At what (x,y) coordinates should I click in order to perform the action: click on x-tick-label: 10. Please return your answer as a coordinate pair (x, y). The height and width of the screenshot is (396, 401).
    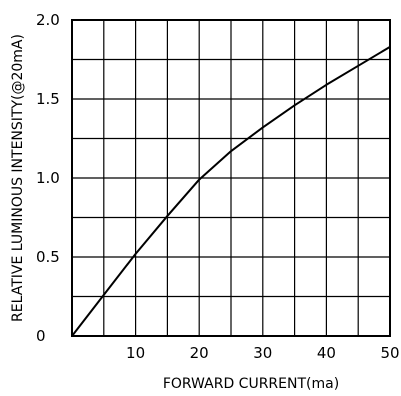
    Looking at the image, I should click on (135, 353).